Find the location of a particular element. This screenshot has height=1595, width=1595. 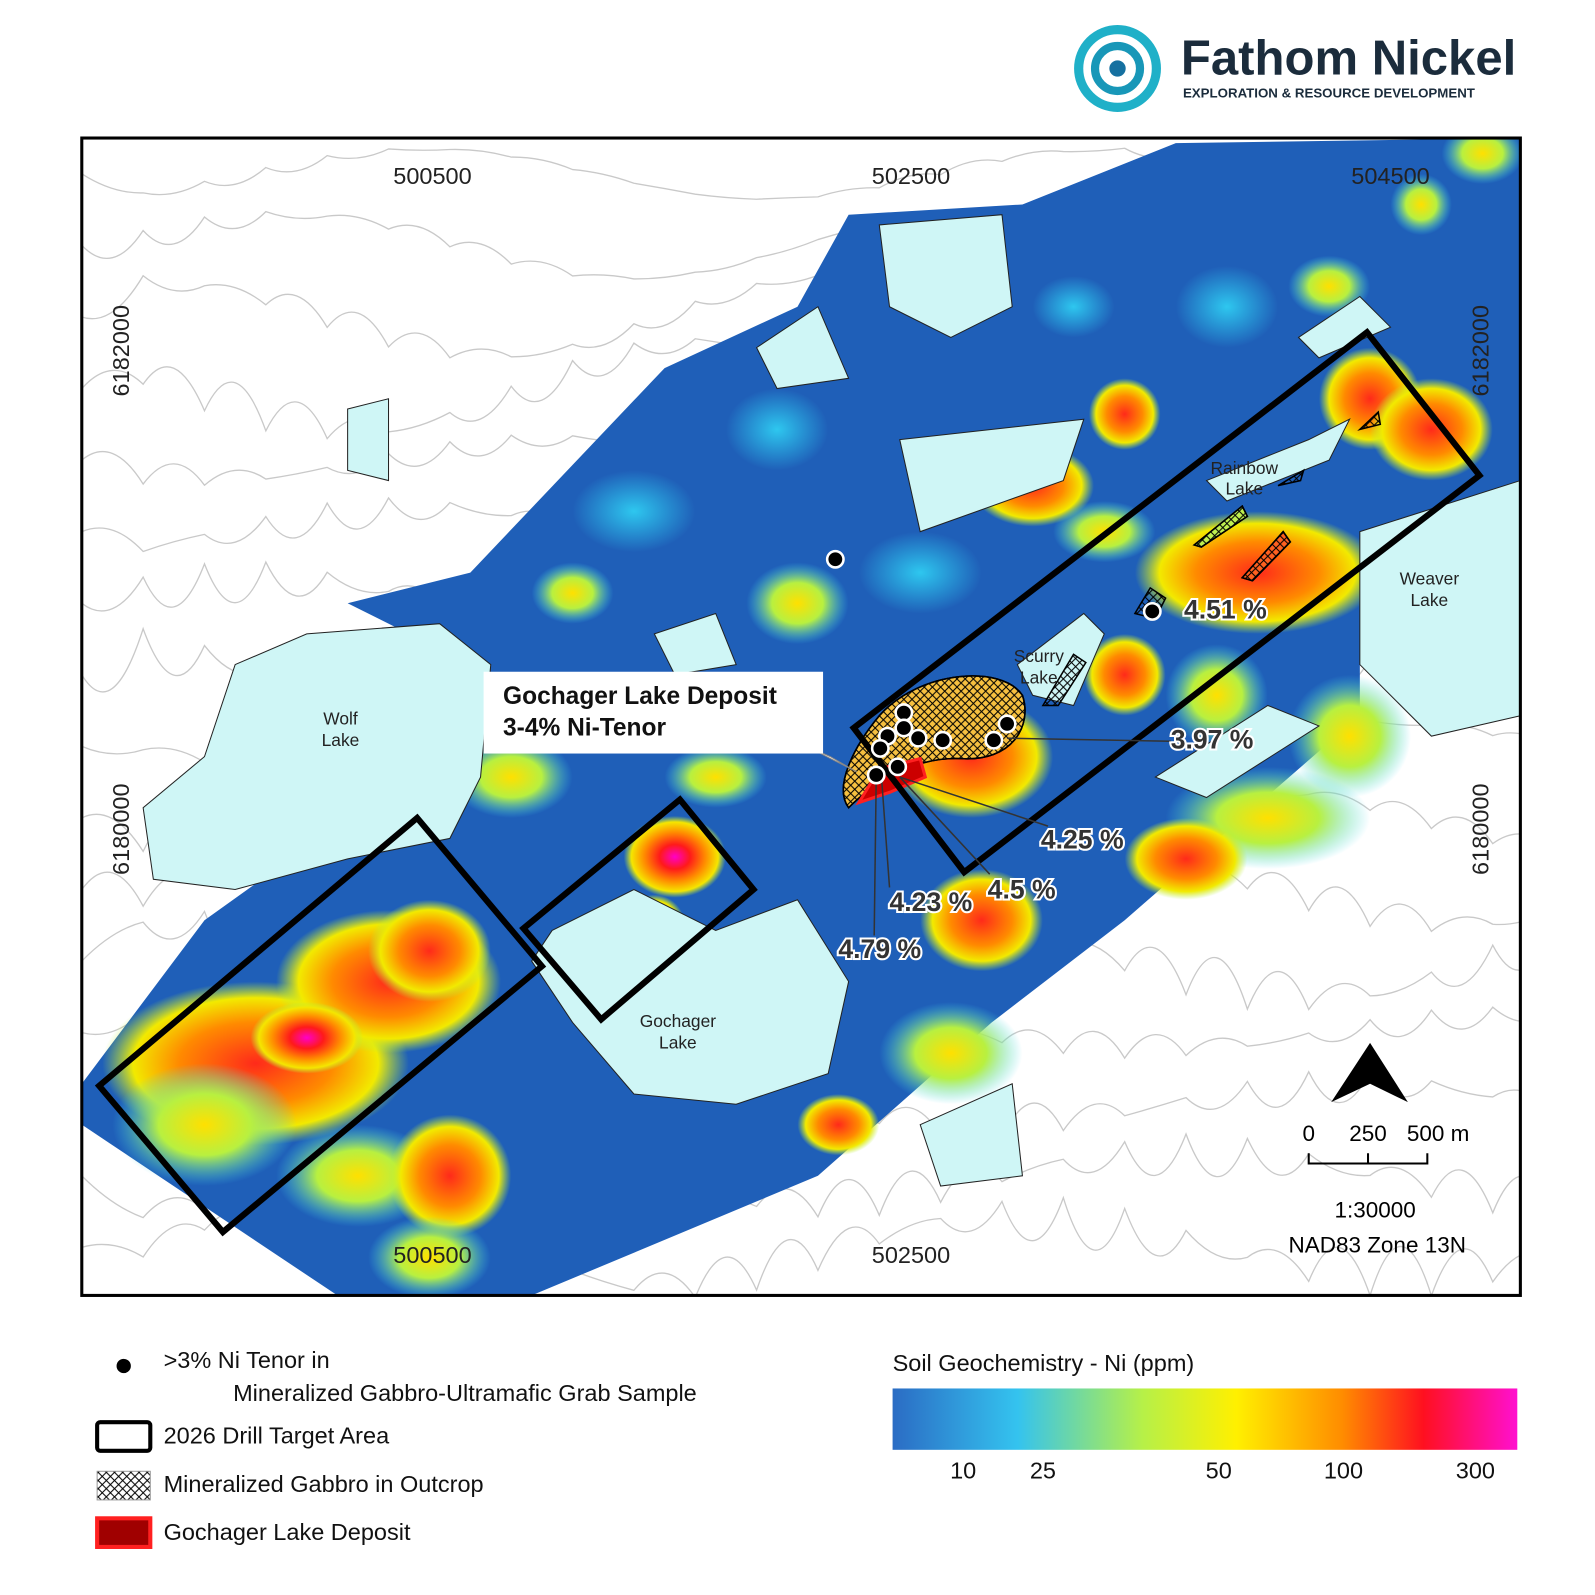

logo-title: Fathom Nickel is located at coordinates (1348, 58).